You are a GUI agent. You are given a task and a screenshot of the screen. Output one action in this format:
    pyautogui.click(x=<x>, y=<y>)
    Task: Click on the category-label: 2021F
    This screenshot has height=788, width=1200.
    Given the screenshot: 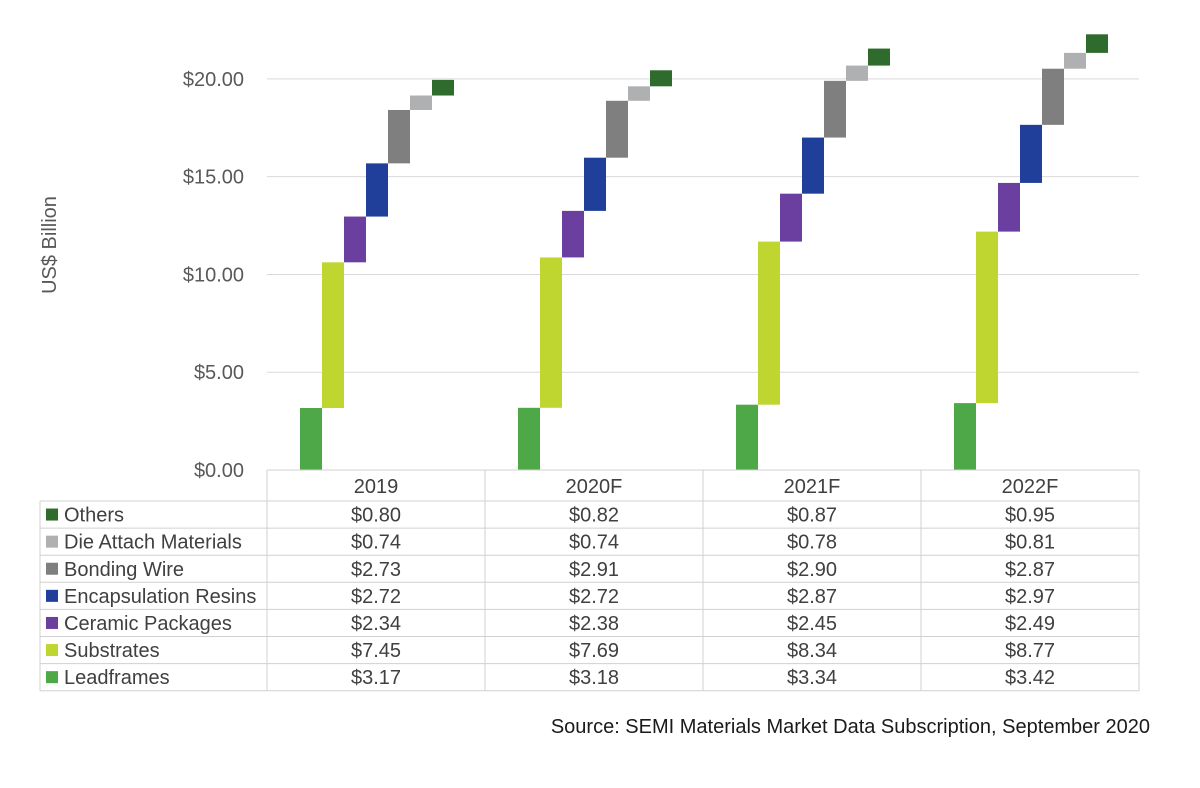 What is the action you would take?
    pyautogui.click(x=812, y=487)
    